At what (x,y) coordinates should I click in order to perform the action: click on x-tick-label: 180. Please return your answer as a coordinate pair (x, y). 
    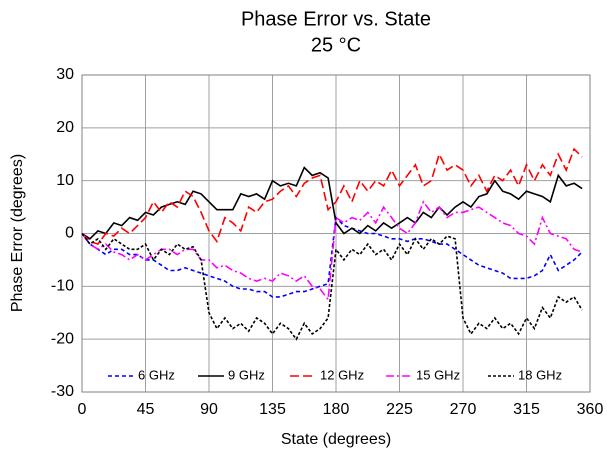
    Looking at the image, I should click on (336, 409).